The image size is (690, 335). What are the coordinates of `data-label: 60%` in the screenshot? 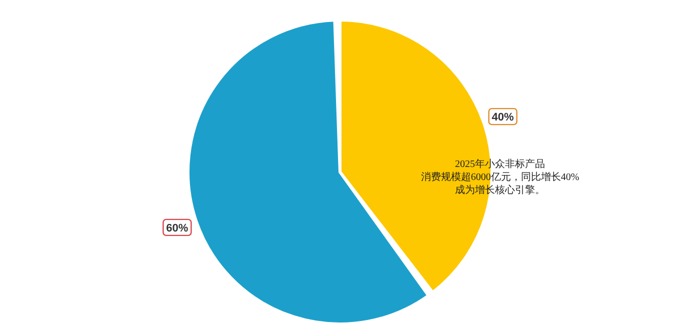 It's located at (177, 228).